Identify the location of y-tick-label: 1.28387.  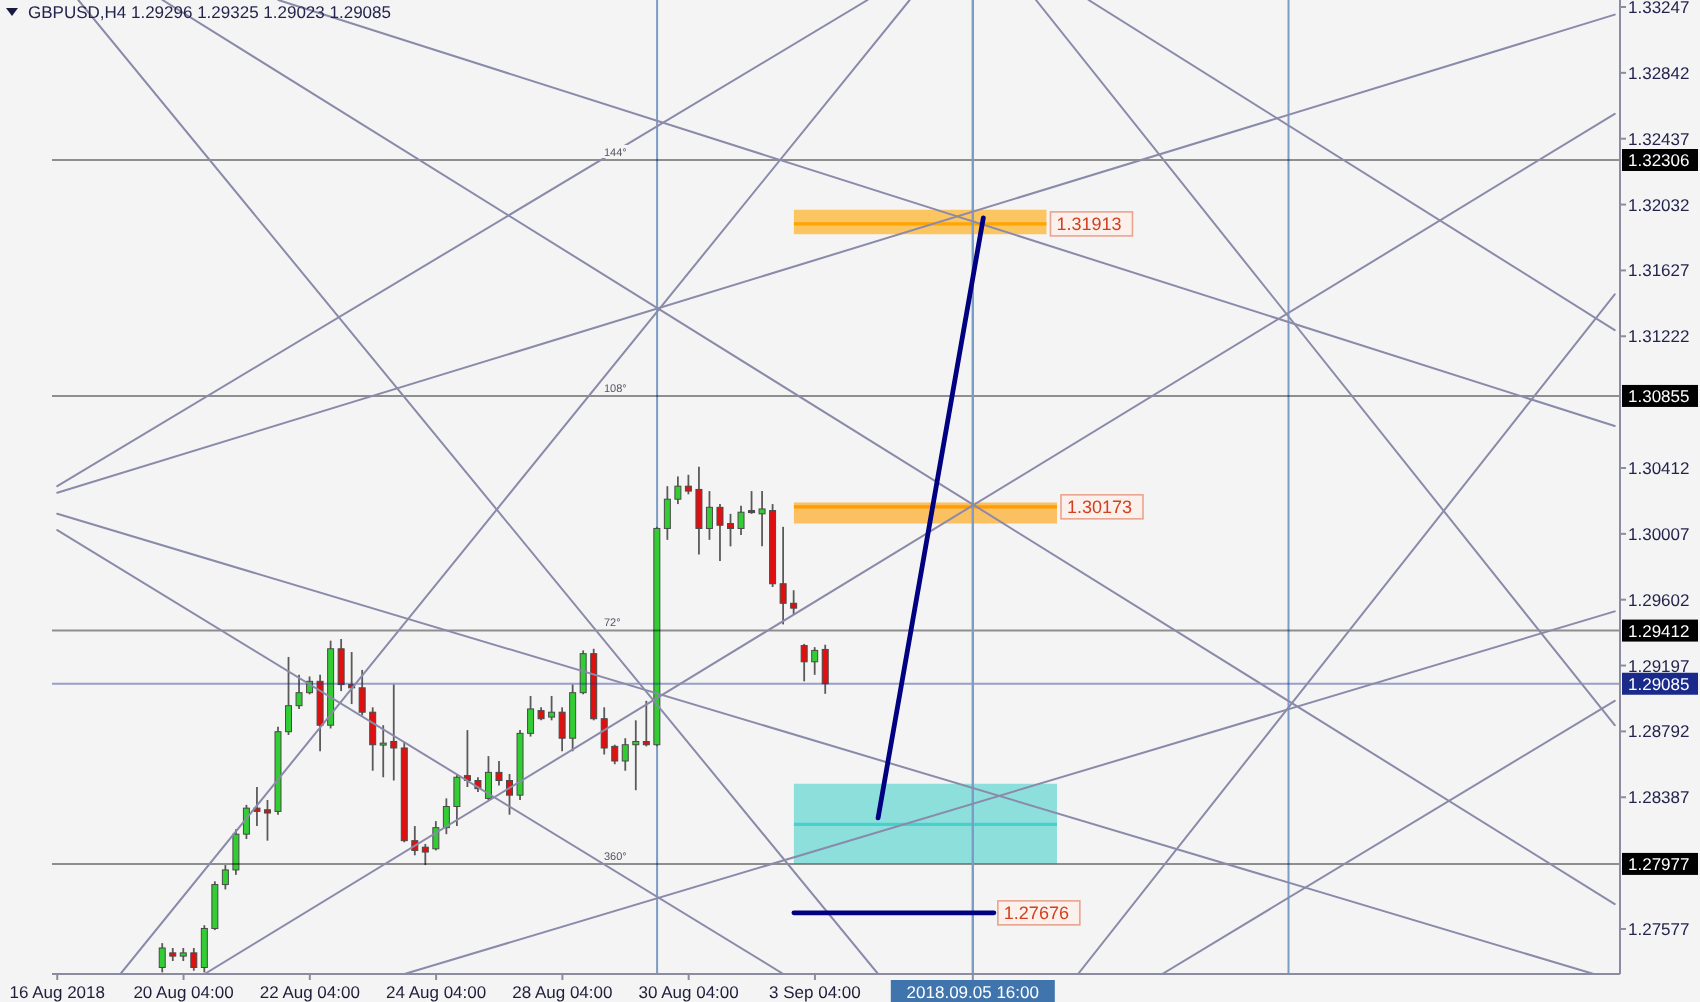
(1659, 797).